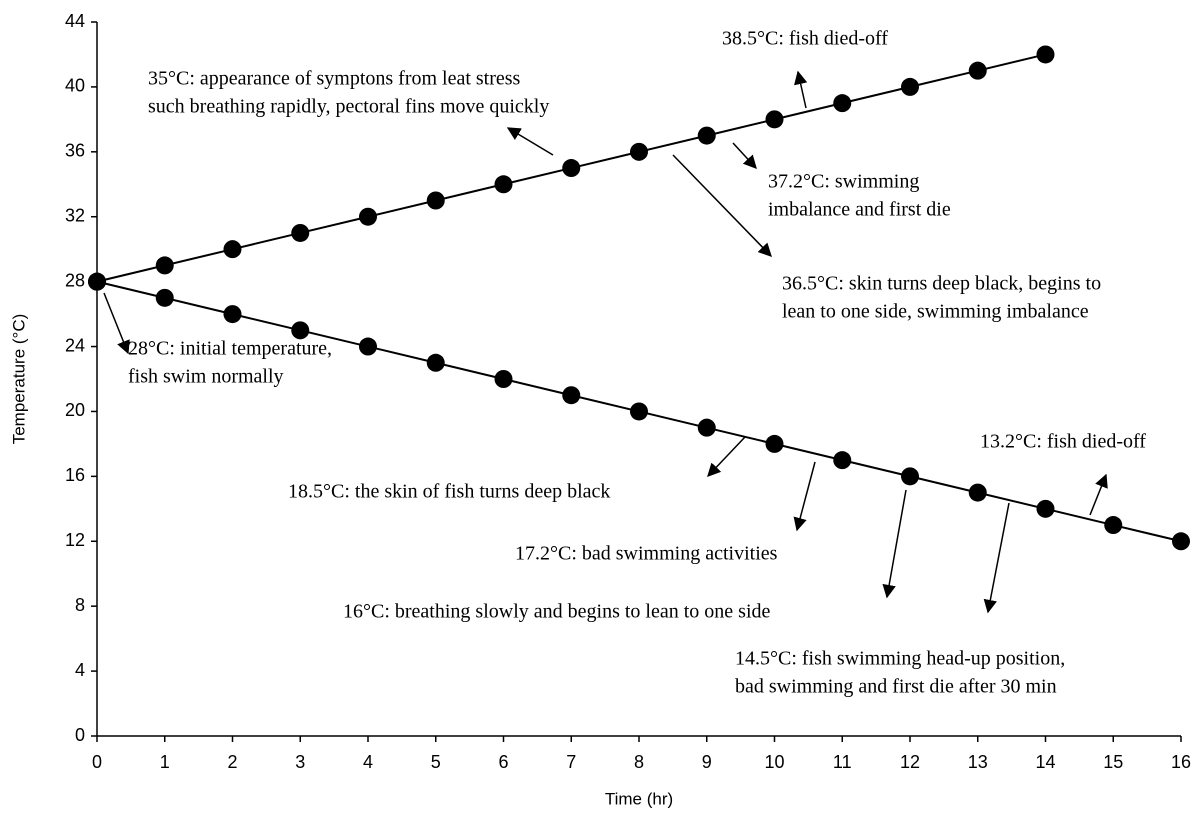  I want to click on x-tick-label: 6, so click(503, 762).